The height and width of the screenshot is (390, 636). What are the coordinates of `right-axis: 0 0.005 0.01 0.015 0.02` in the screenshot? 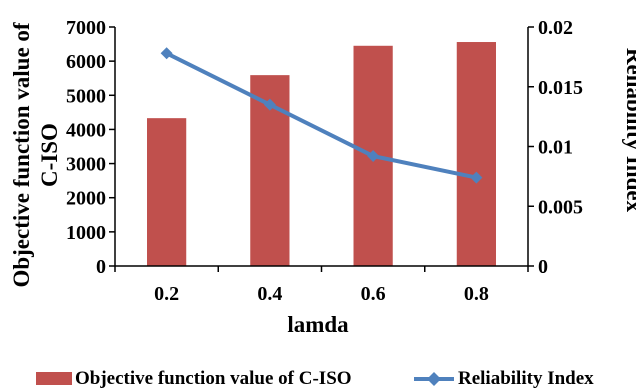 It's located at (555, 147).